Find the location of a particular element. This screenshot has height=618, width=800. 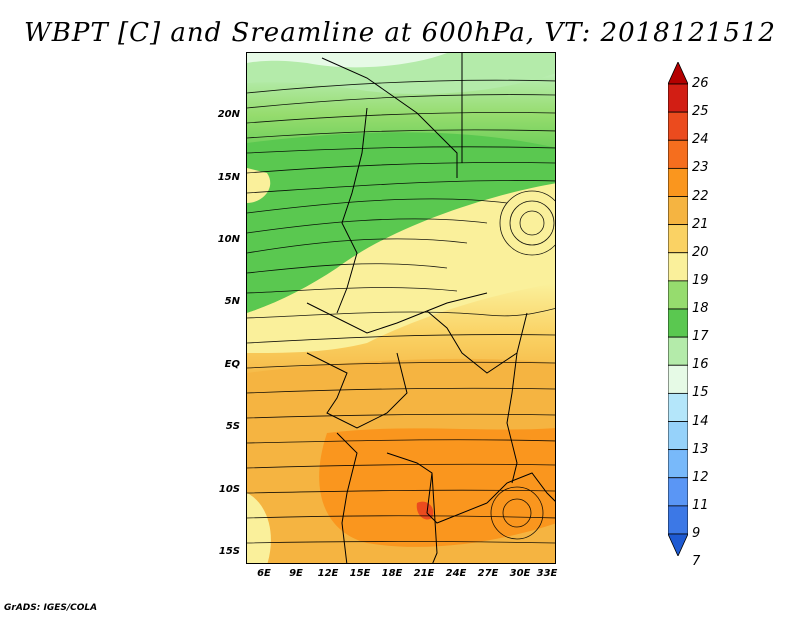

color-bar-label: 22 is located at coordinates (700, 196).